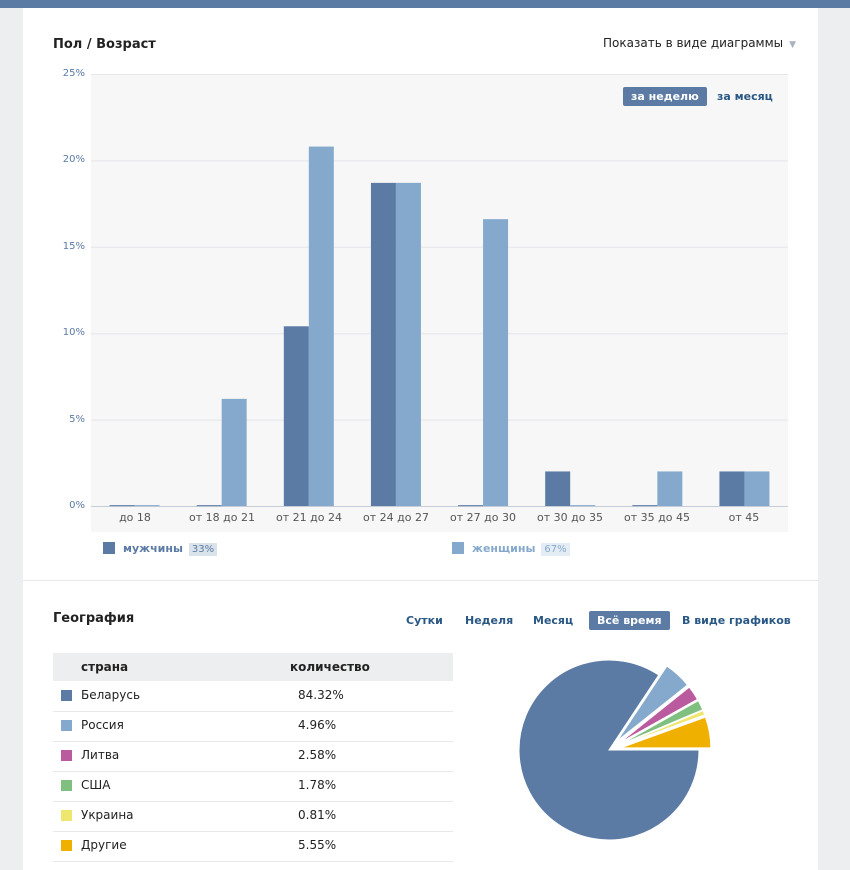 The width and height of the screenshot is (850, 870). I want to click on country-value: 84.32%, so click(321, 695).